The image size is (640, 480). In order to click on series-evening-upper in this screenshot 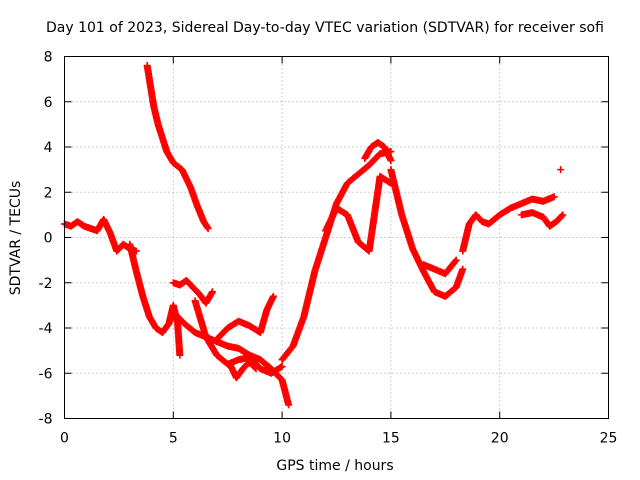, I will do `click(440, 267)`.